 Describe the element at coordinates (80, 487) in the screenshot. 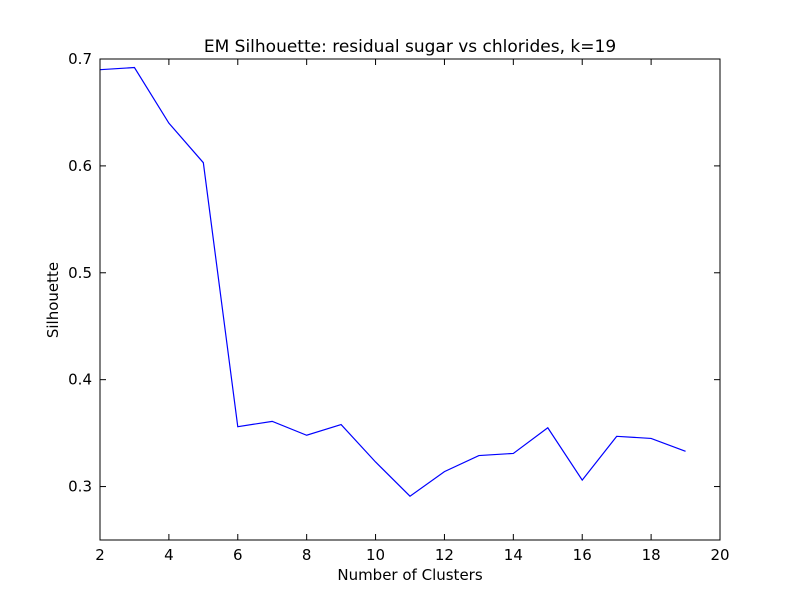

I see `y-tick-label: 0.3` at that location.